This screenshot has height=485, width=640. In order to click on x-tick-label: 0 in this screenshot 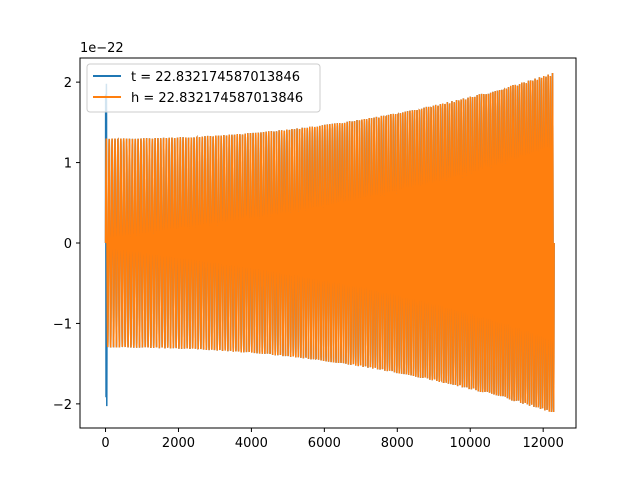, I will do `click(105, 443)`.